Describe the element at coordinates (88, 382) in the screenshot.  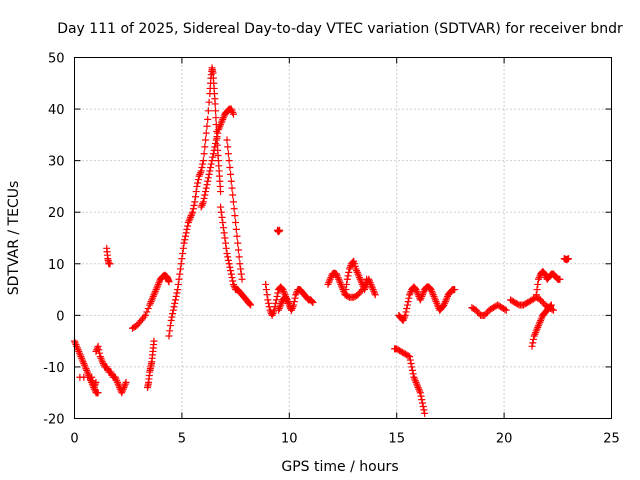
I see `series-arc-a2` at that location.